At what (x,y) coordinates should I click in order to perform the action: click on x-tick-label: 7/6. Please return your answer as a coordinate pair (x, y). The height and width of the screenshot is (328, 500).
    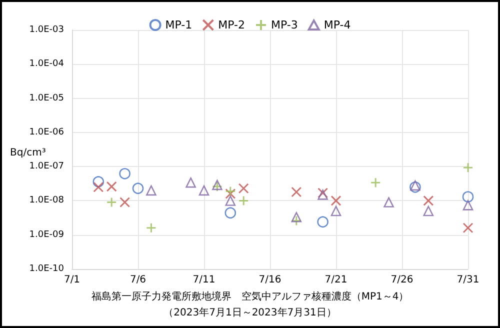
    Looking at the image, I should click on (138, 280).